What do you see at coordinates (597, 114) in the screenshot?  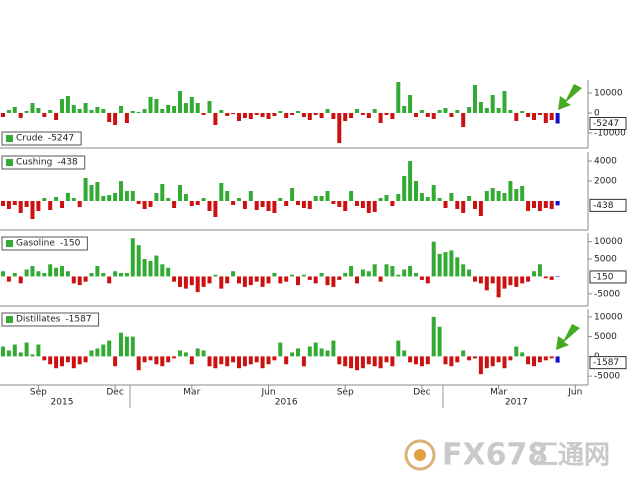 I see `y-tick-label: 0` at bounding box center [597, 114].